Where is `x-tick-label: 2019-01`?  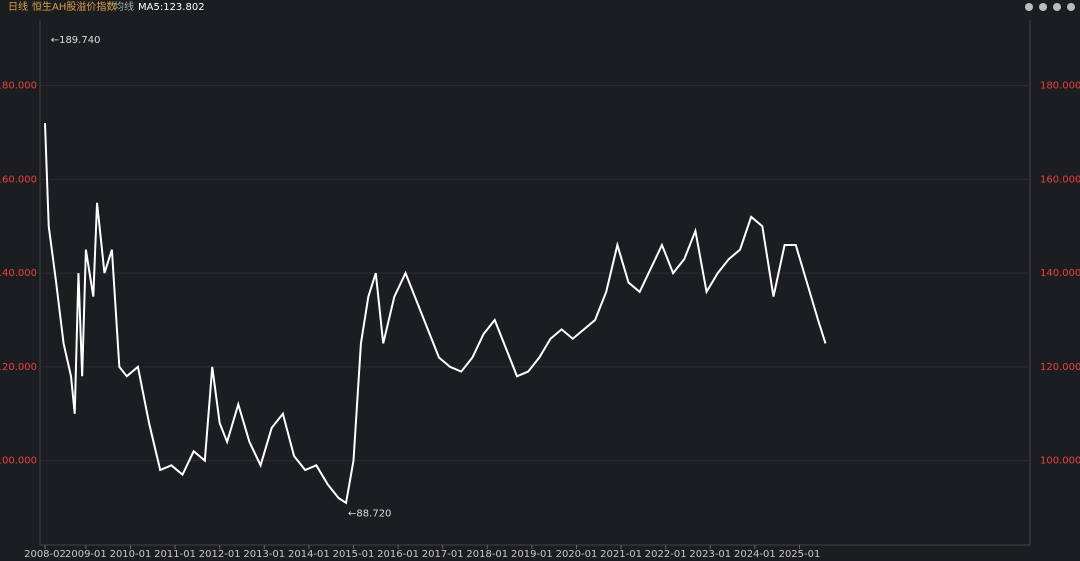
x-tick-label: 2019-01 is located at coordinates (532, 554).